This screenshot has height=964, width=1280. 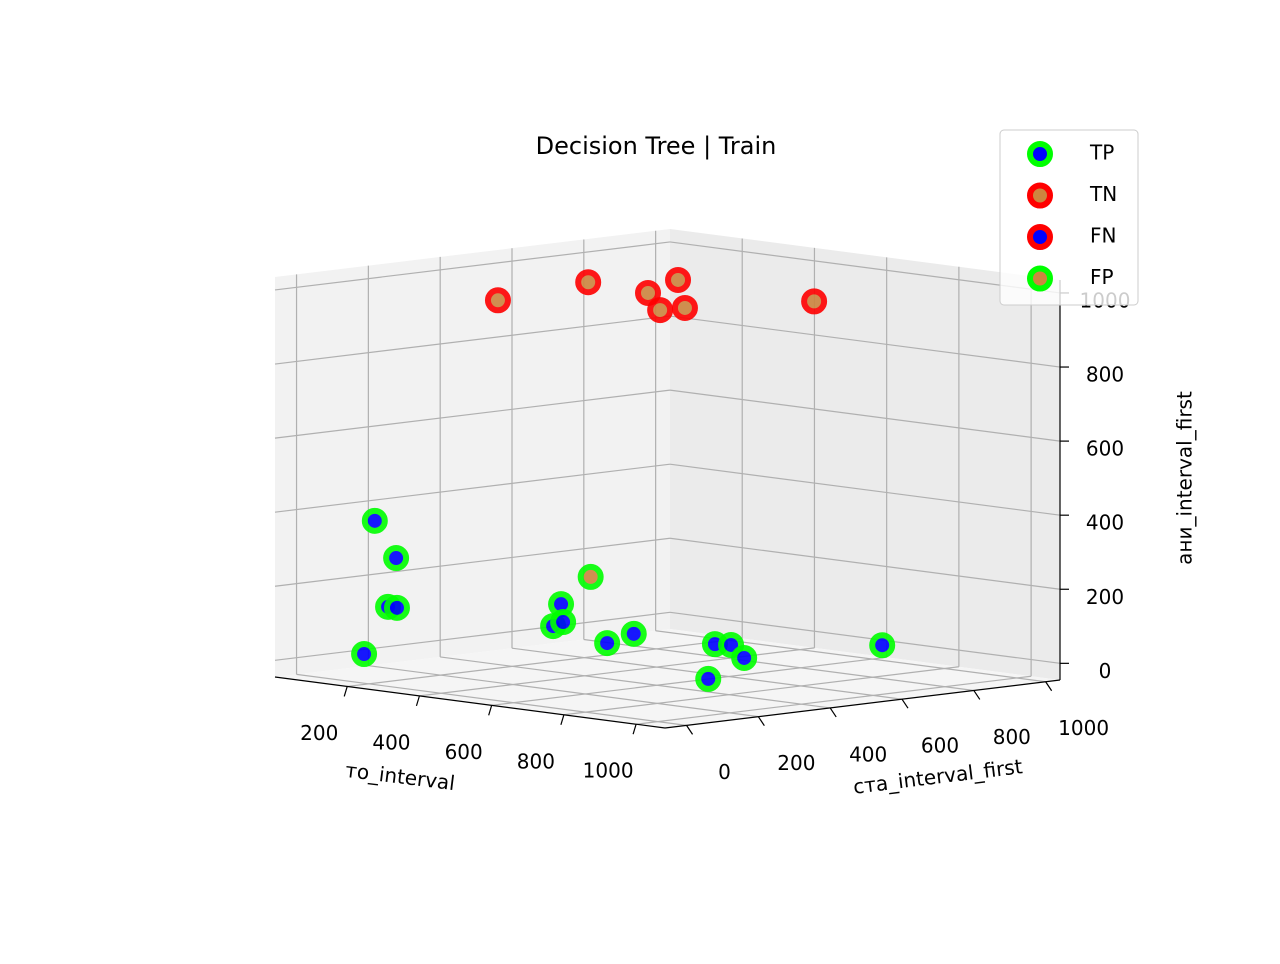 What do you see at coordinates (1105, 671) in the screenshot?
I see `z-tick-label: 0` at bounding box center [1105, 671].